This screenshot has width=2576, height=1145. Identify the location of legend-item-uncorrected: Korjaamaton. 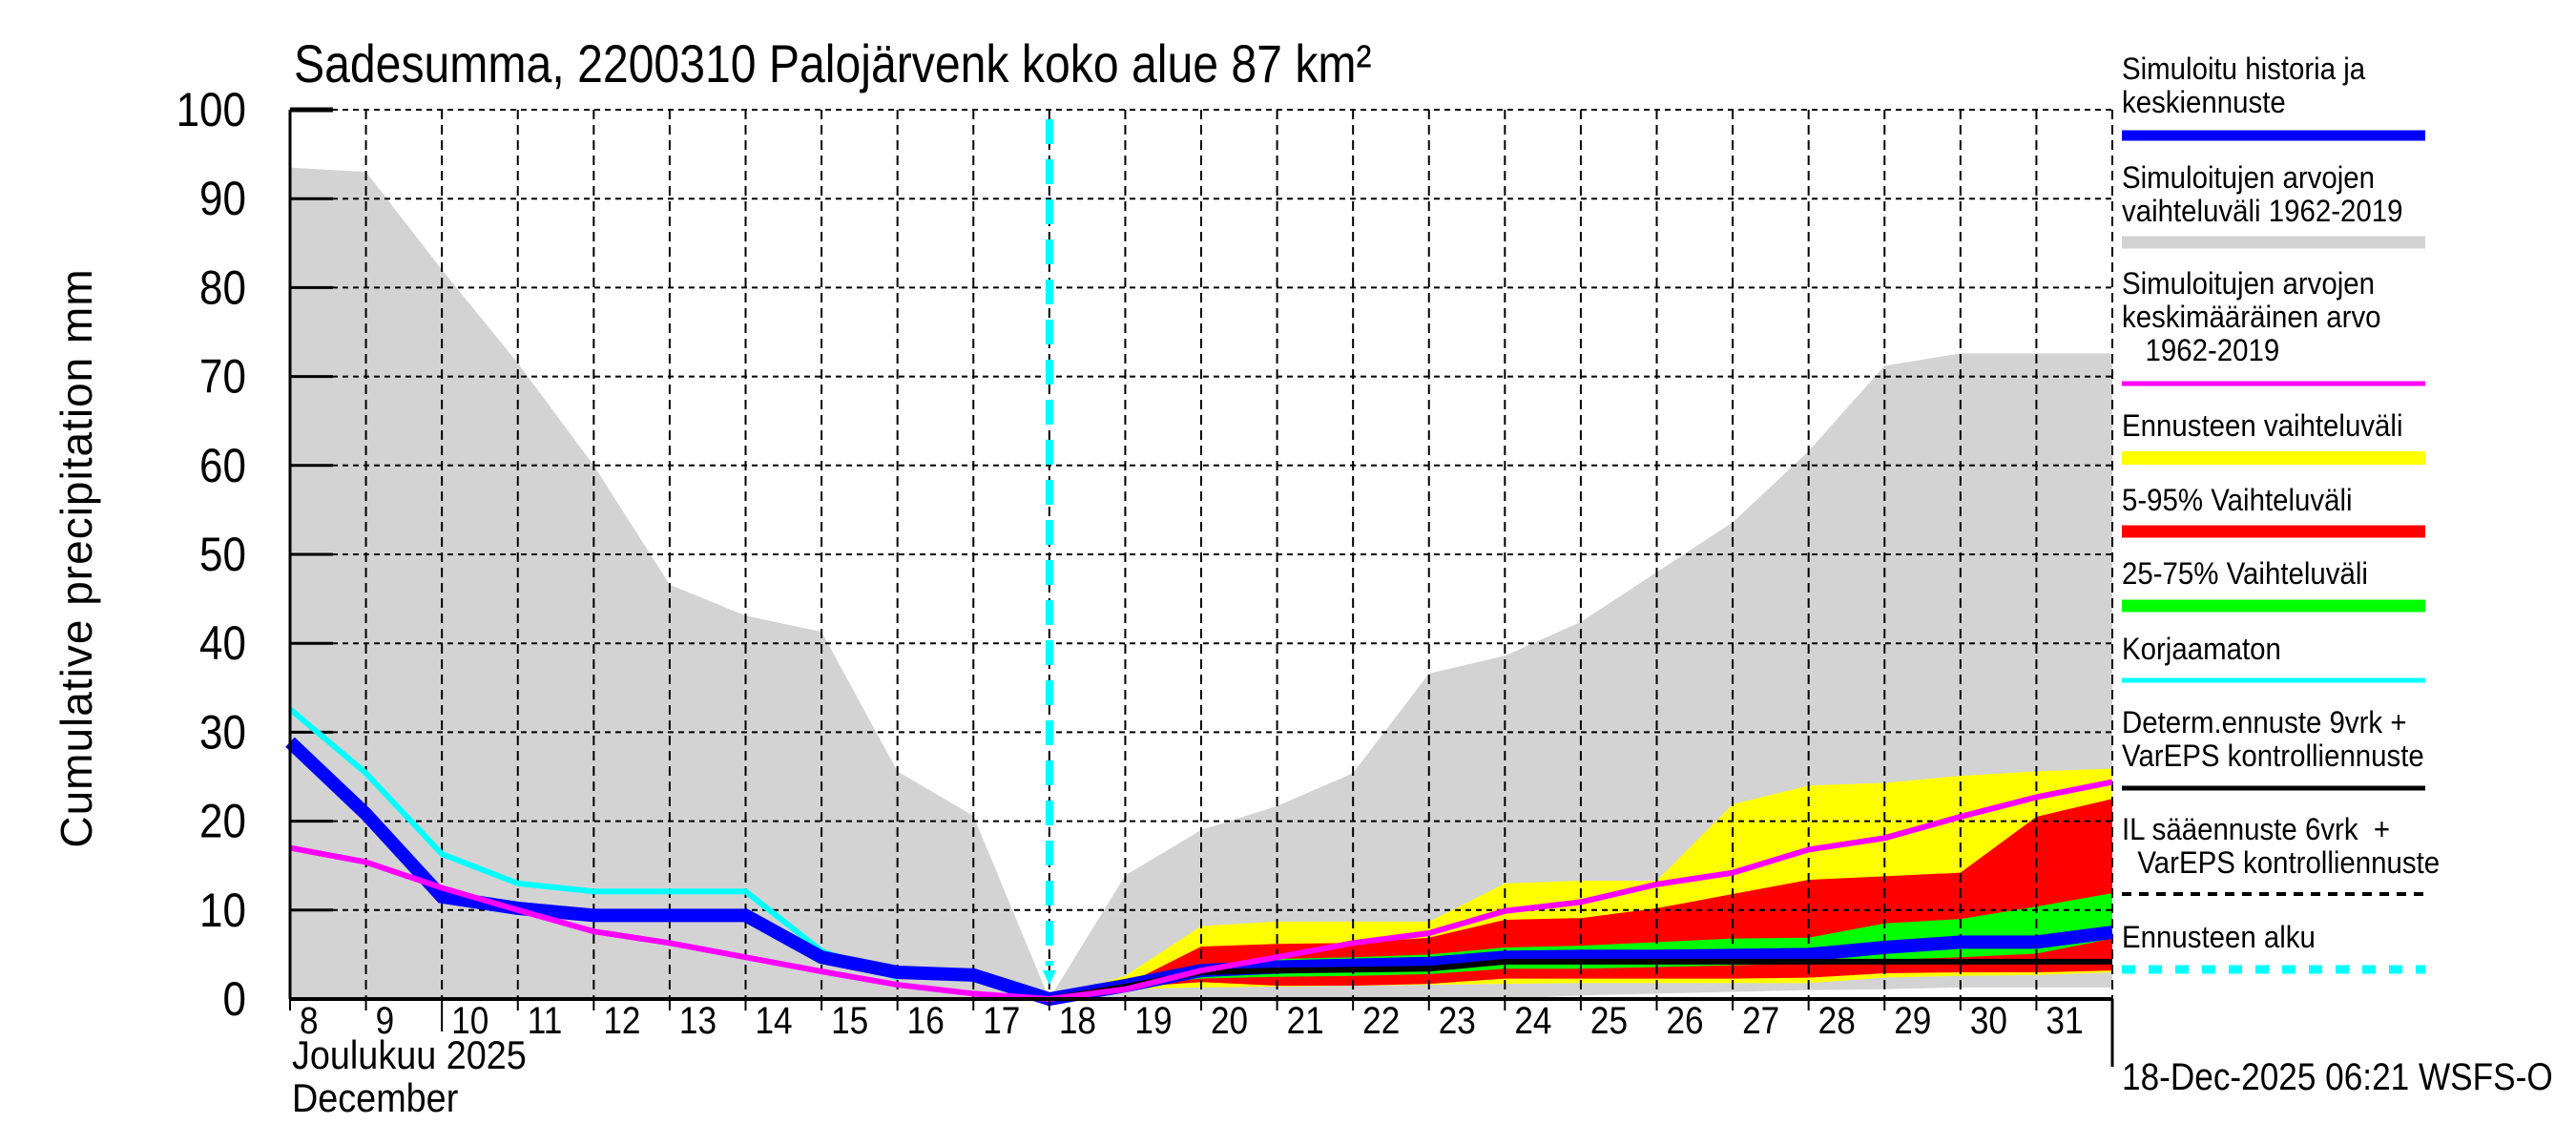
(2273, 657).